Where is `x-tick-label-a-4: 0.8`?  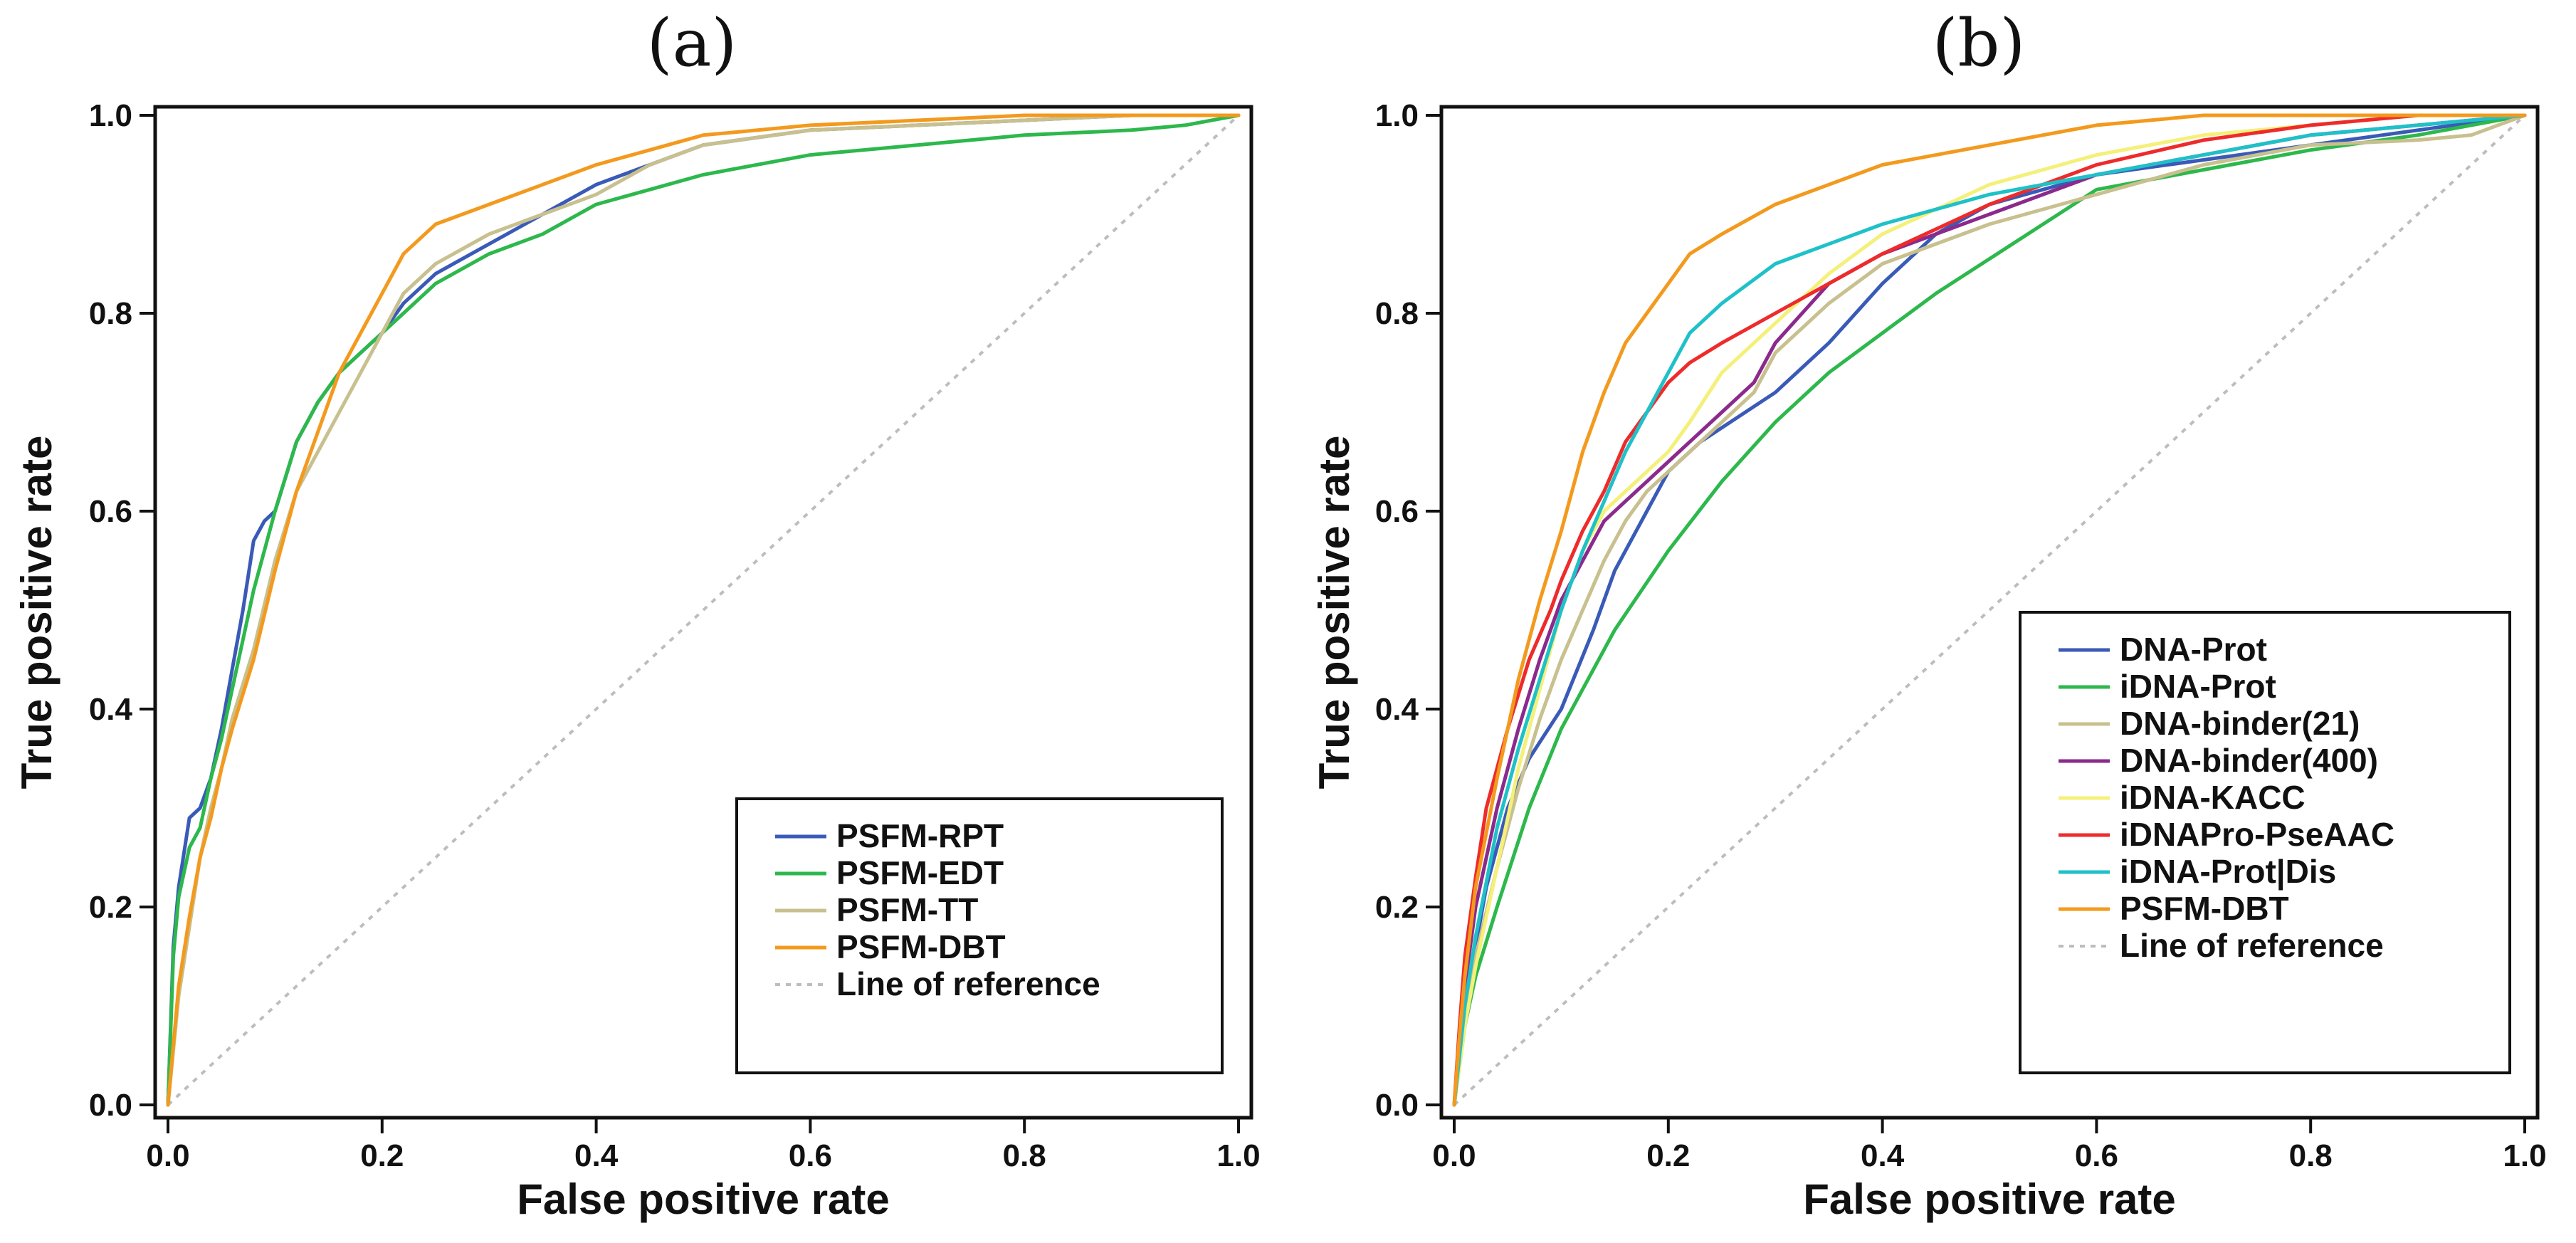
x-tick-label-a-4: 0.8 is located at coordinates (1025, 1155).